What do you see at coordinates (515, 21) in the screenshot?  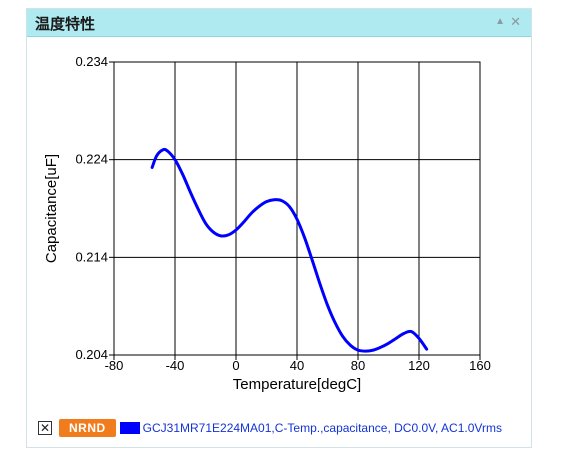 I see `close-icon: ✕` at bounding box center [515, 21].